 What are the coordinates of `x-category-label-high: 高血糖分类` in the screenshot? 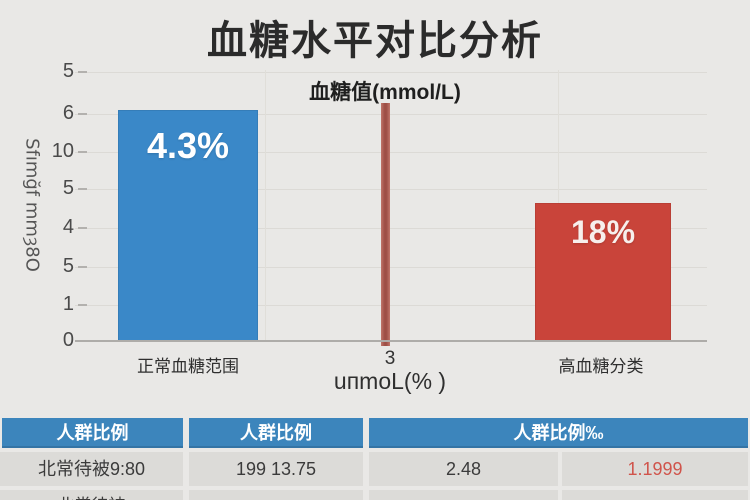 It's located at (601, 366).